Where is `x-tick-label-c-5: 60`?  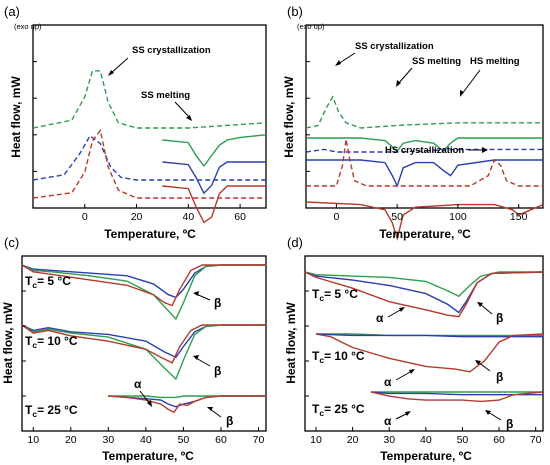
x-tick-label-c-5: 60 is located at coordinates (221, 440).